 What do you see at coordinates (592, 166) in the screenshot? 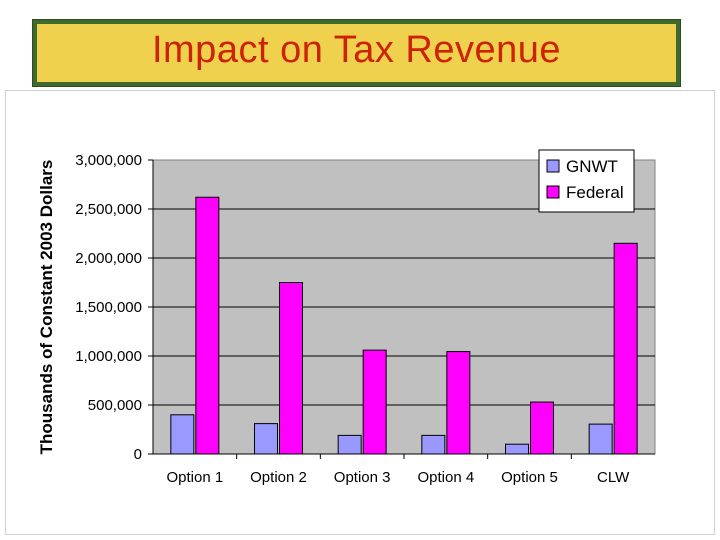
I see `legend-label-gnwt: GNWT` at bounding box center [592, 166].